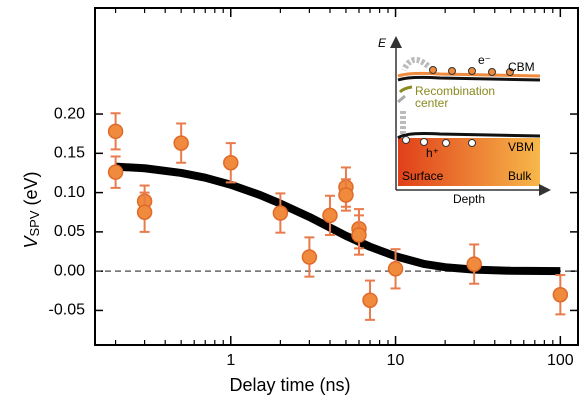  I want to click on inset-depth-label: Depth, so click(469, 199).